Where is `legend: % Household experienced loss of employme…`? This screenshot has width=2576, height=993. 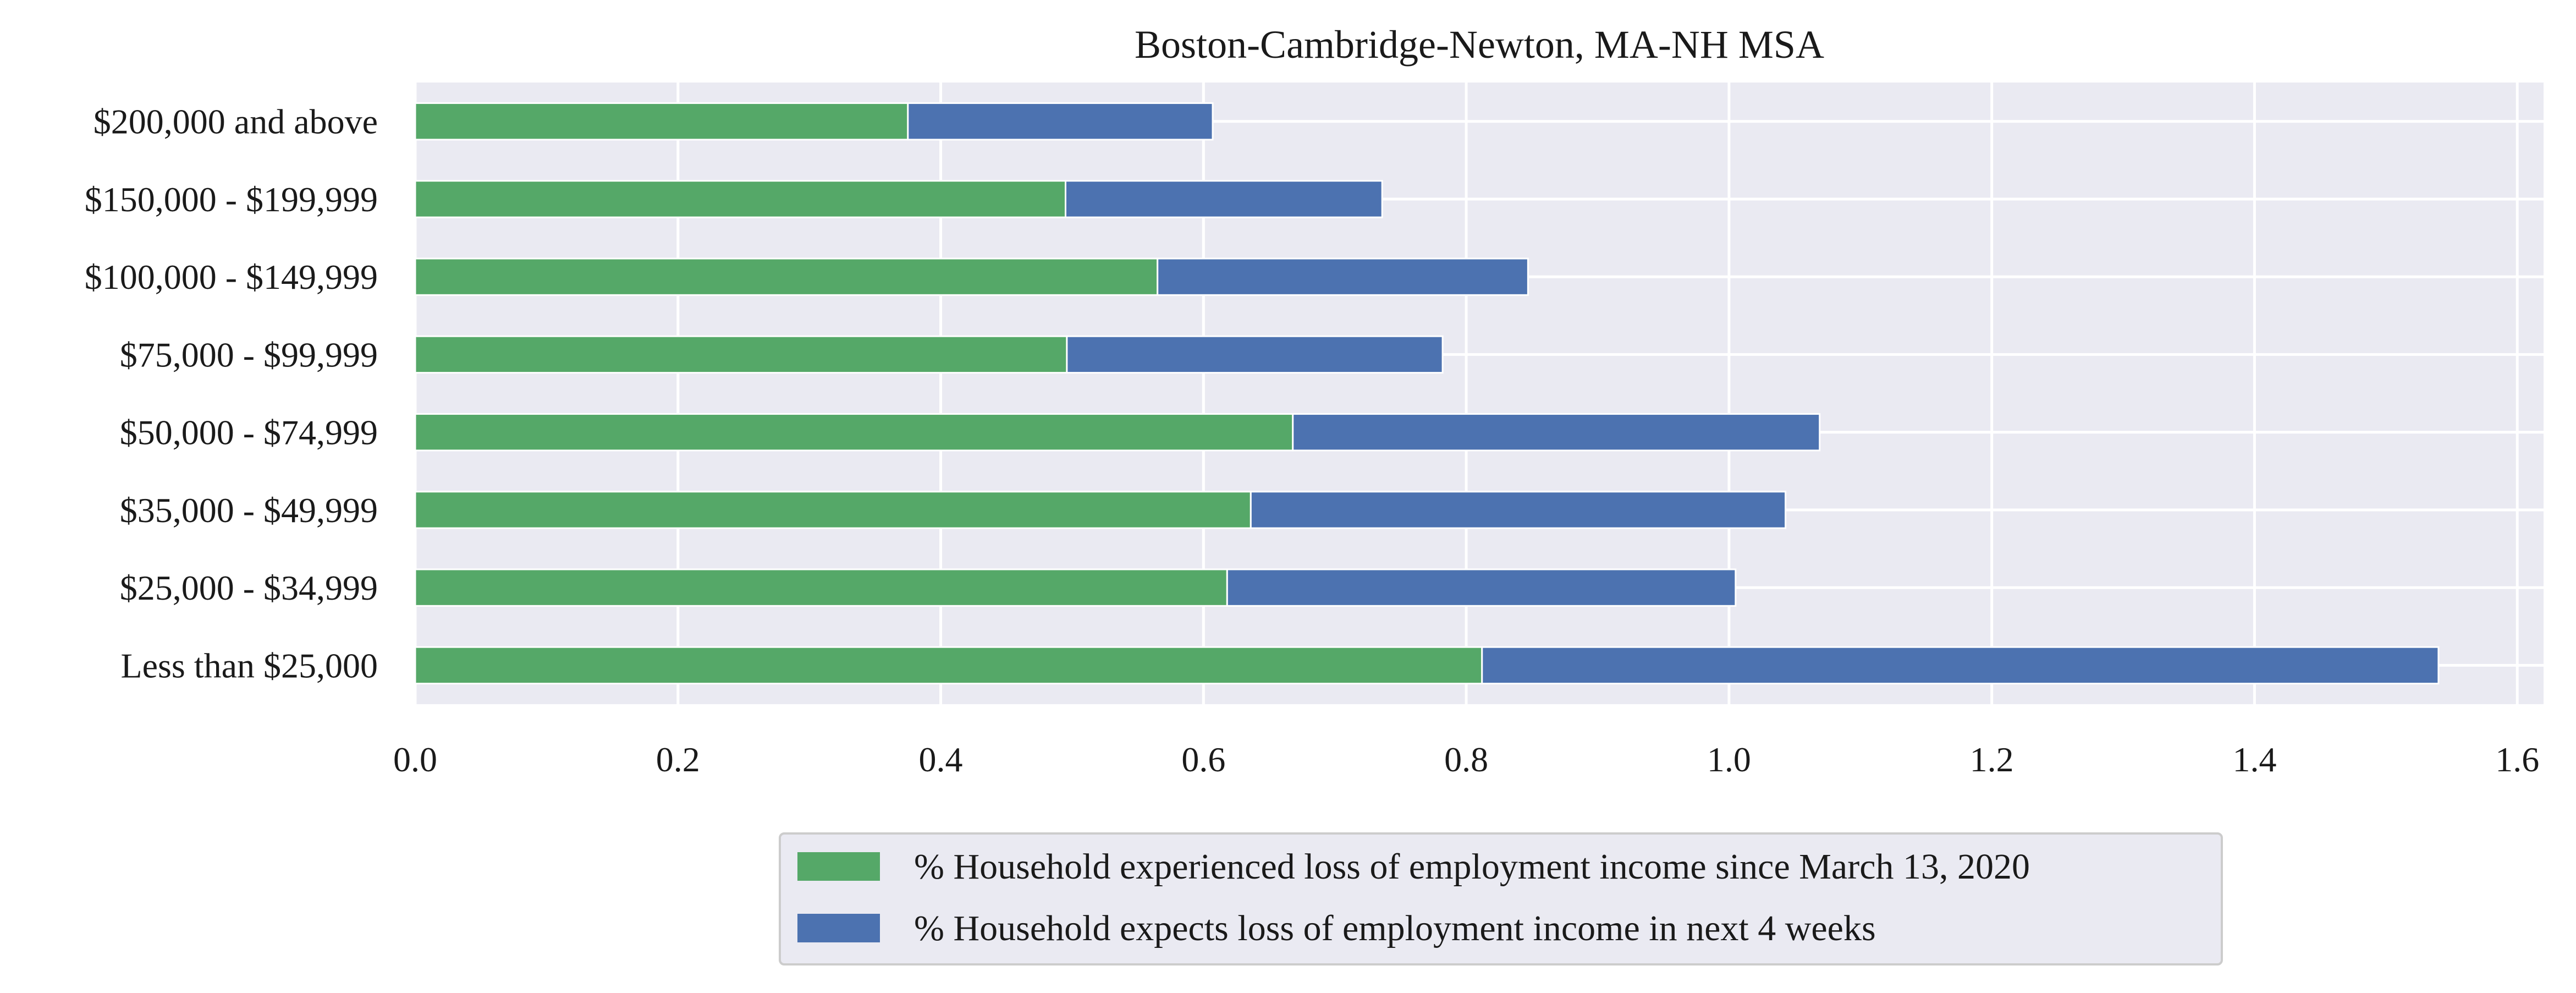
legend: % Household experienced loss of employme… is located at coordinates (1501, 898).